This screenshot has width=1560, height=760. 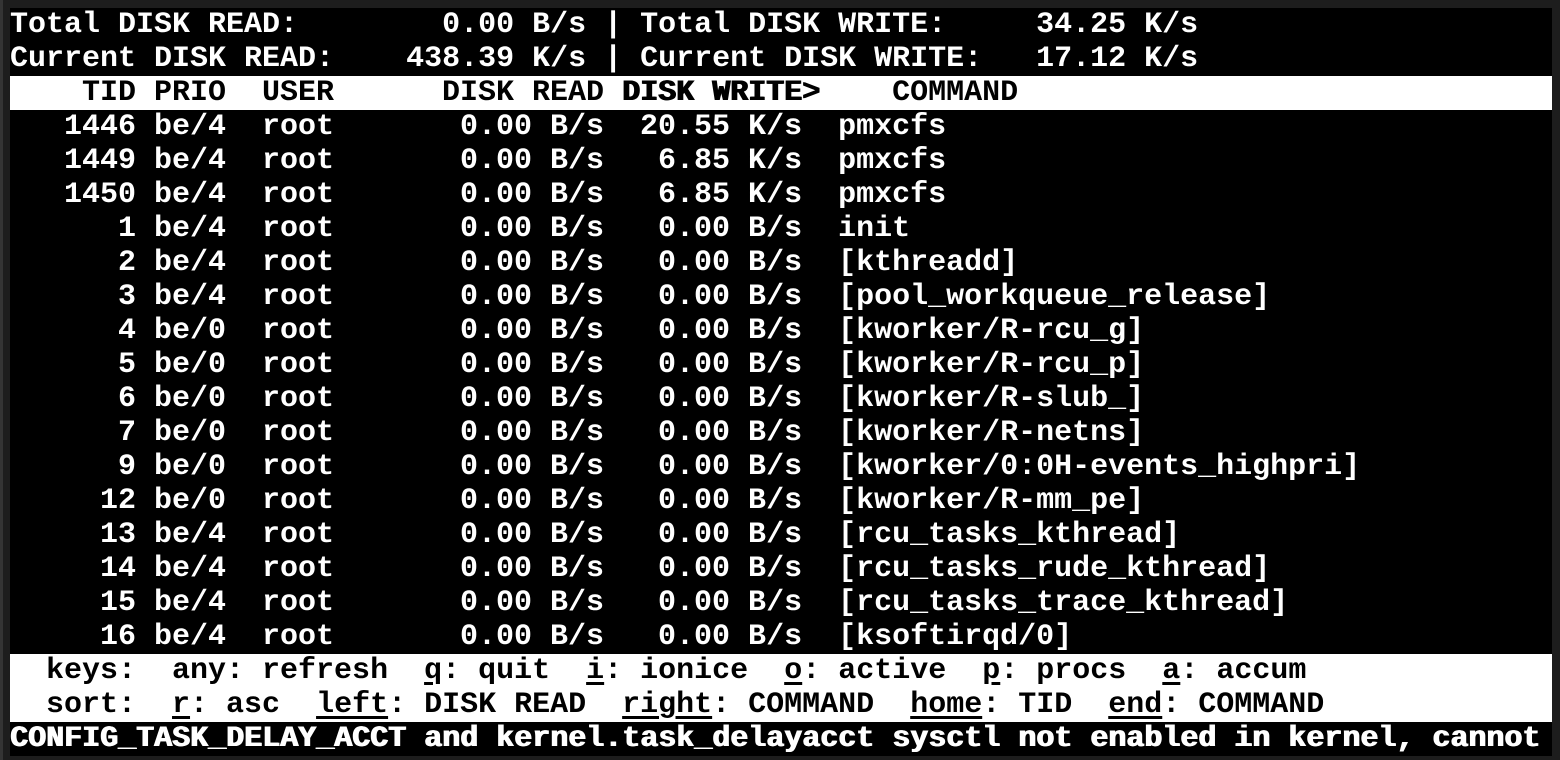 I want to click on command-cell: [kworker/R-rcu_g], so click(x=991, y=331).